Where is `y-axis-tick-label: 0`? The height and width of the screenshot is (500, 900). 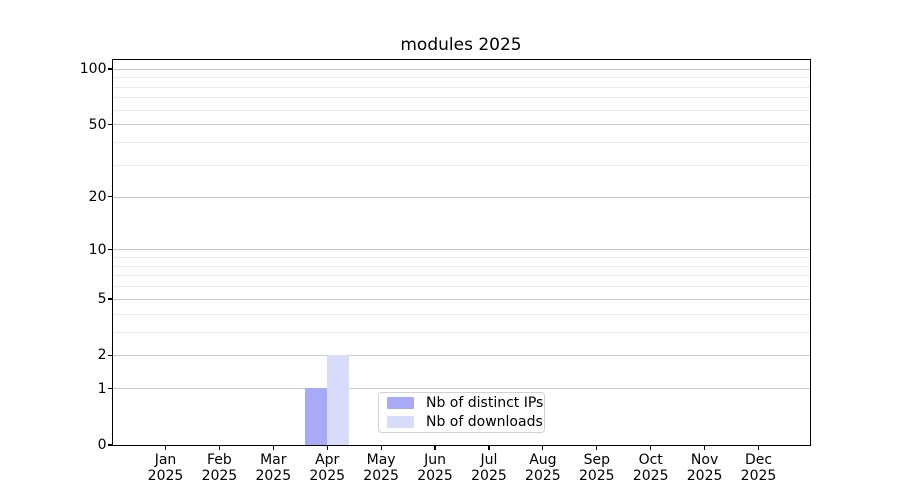 y-axis-tick-label: 0 is located at coordinates (102, 445).